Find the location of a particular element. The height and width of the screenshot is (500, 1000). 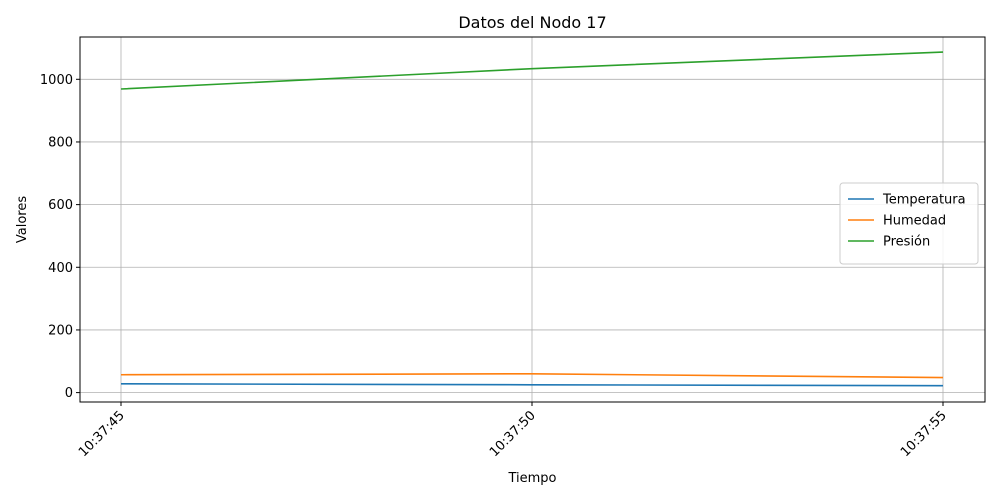

y-tick-label: 800 is located at coordinates (60, 142).